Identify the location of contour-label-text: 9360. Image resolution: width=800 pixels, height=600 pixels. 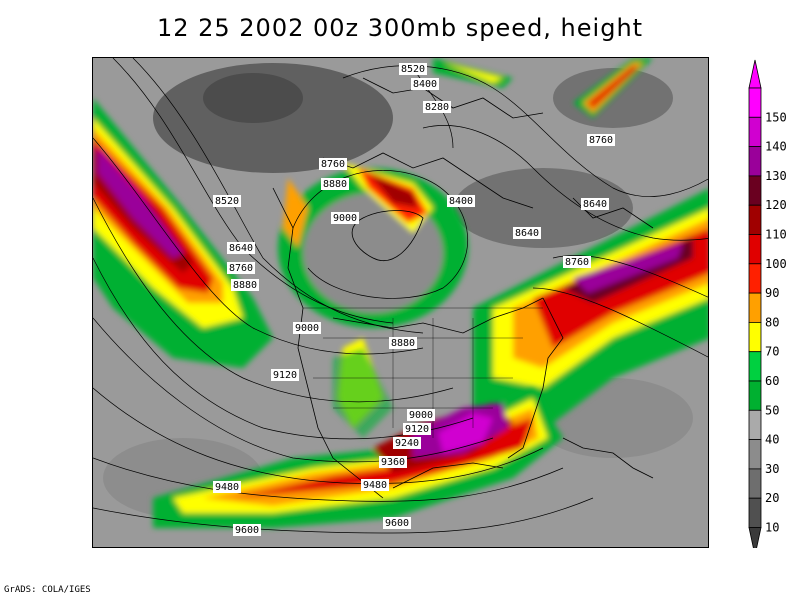
(393, 462).